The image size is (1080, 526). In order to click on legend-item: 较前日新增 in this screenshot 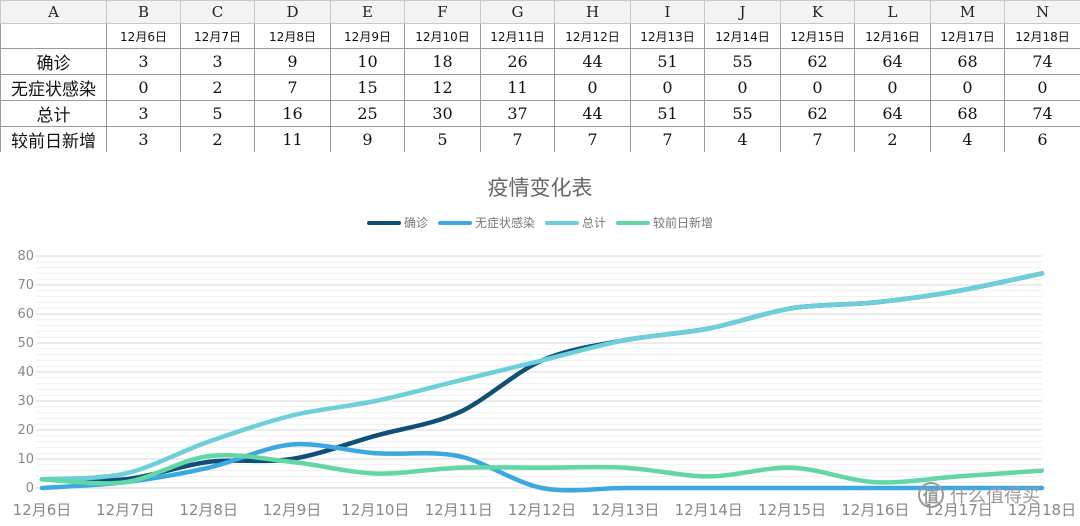, I will do `click(664, 222)`.